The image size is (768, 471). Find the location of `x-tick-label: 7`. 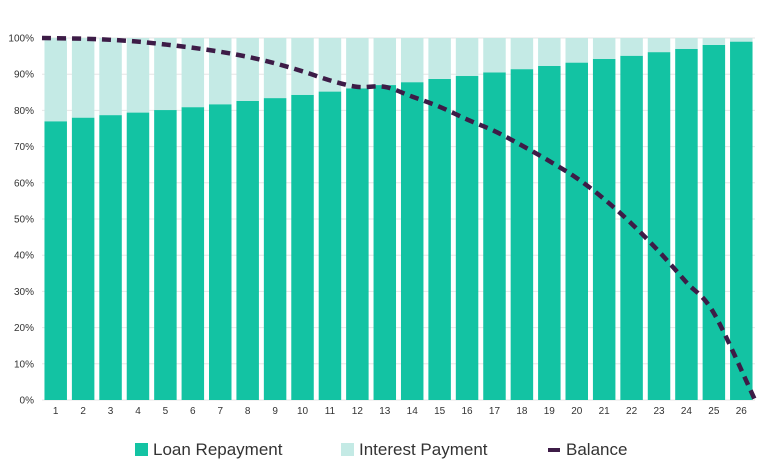

x-tick-label: 7 is located at coordinates (220, 411).